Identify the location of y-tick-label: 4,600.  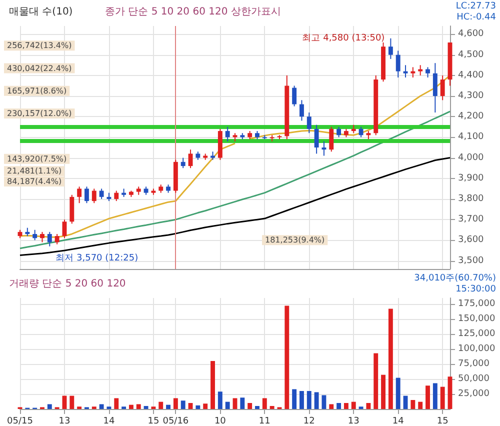
(471, 34).